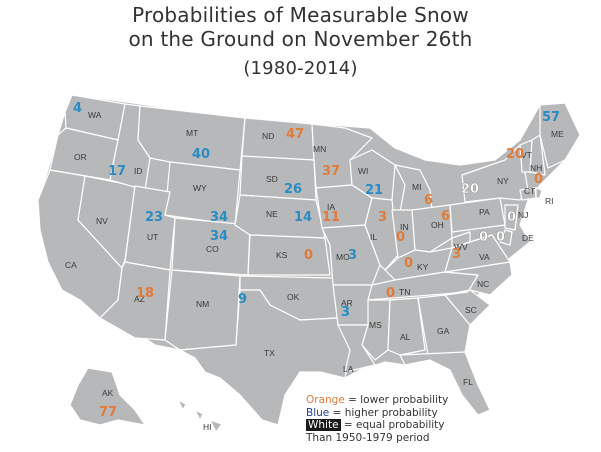  Describe the element at coordinates (445, 383) in the screenshot. I see `state-FL` at that location.